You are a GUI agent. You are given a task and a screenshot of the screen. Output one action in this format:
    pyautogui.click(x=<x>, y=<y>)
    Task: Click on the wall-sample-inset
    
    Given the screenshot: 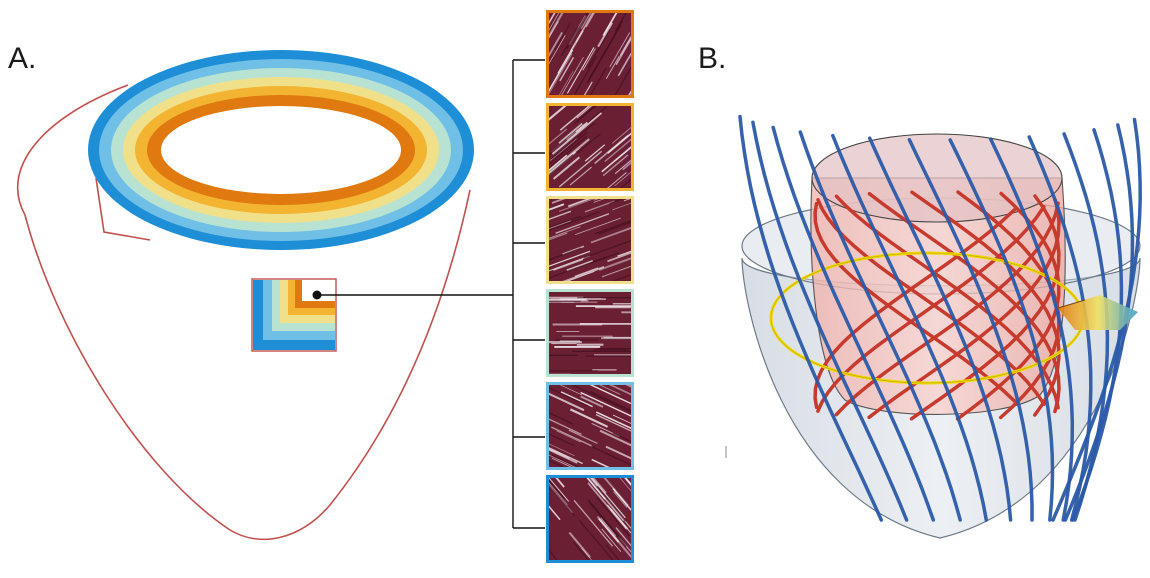 What is the action you would take?
    pyautogui.click(x=294, y=315)
    